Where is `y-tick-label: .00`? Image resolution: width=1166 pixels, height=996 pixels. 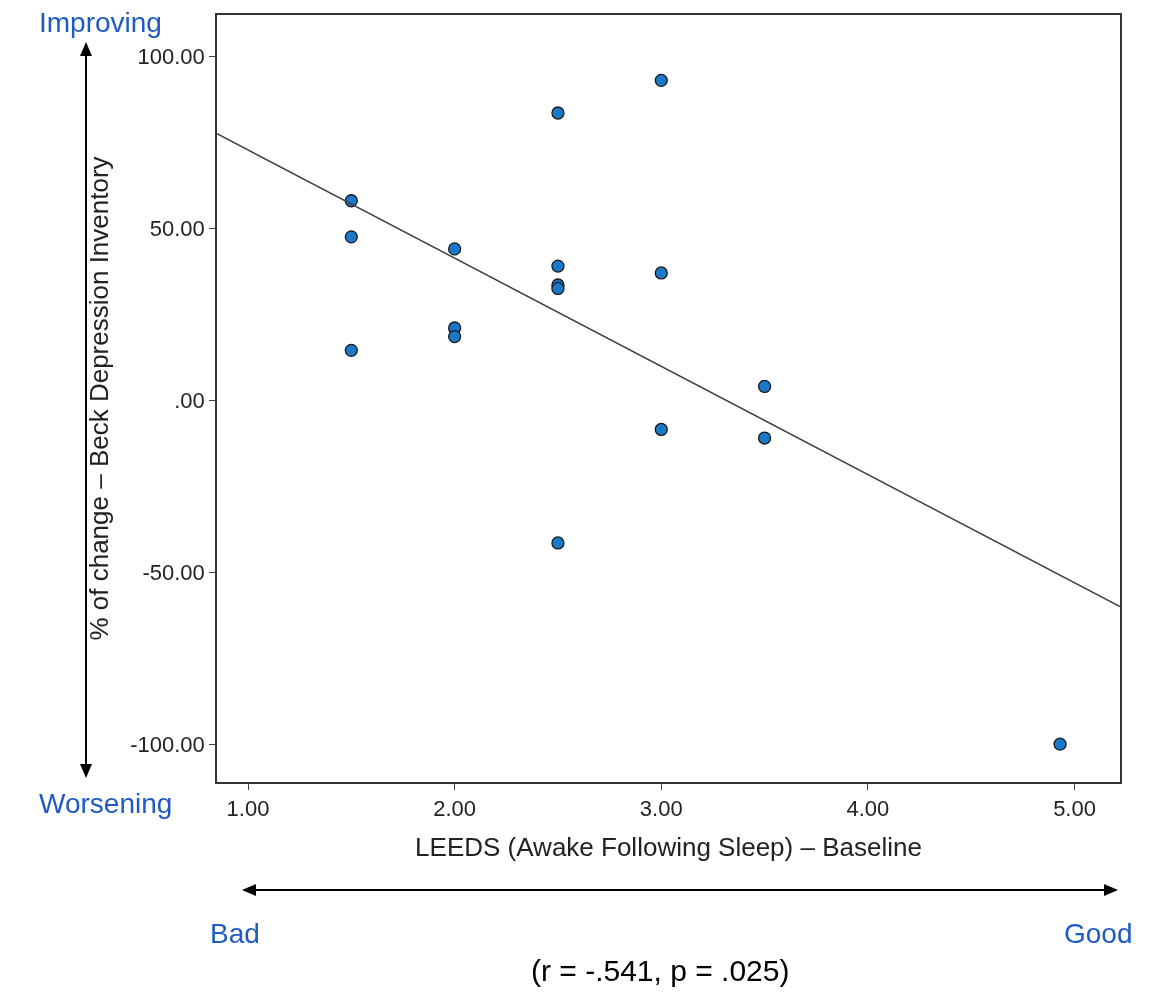
y-tick-label: .00 is located at coordinates (189, 400).